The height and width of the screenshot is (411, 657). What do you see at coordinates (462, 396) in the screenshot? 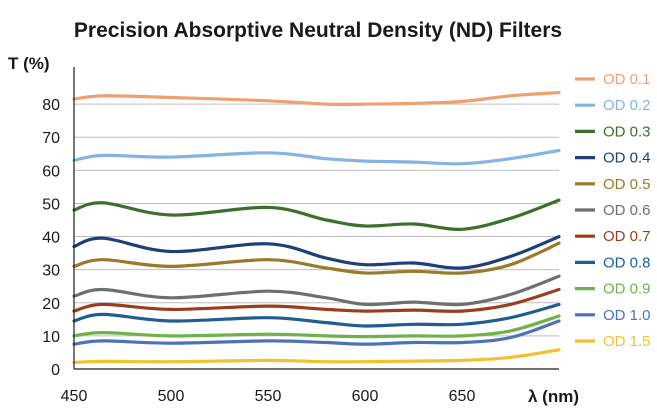
I see `x-tick-label: 650` at bounding box center [462, 396].